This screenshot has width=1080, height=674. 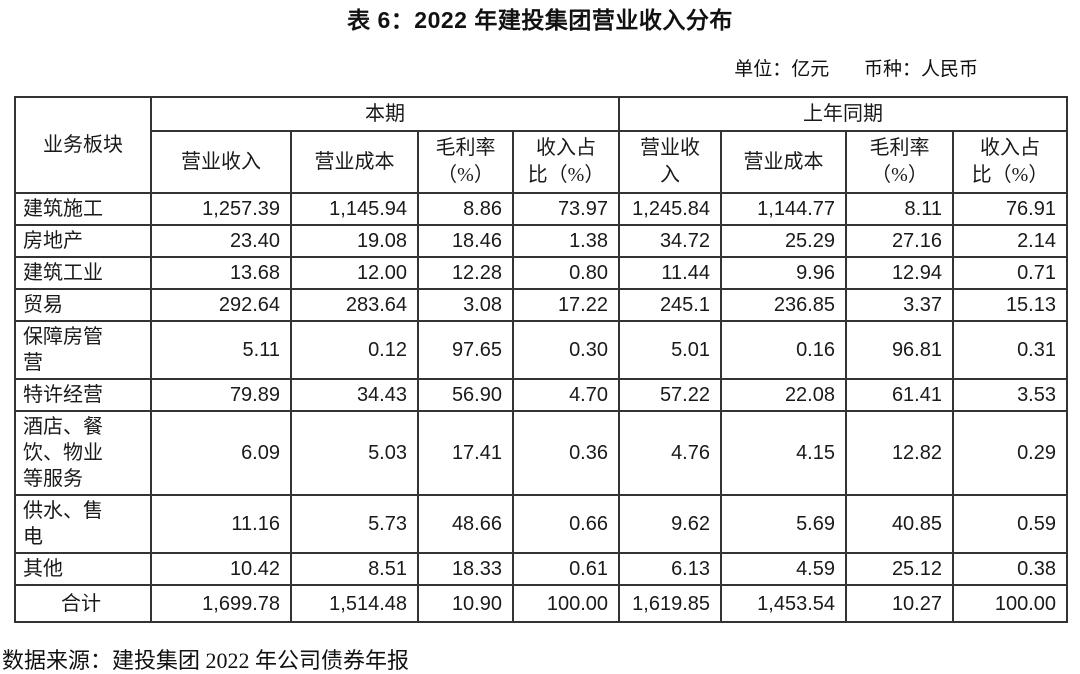 What do you see at coordinates (566, 241) in the screenshot?
I see `value-cell: 1.38` at bounding box center [566, 241].